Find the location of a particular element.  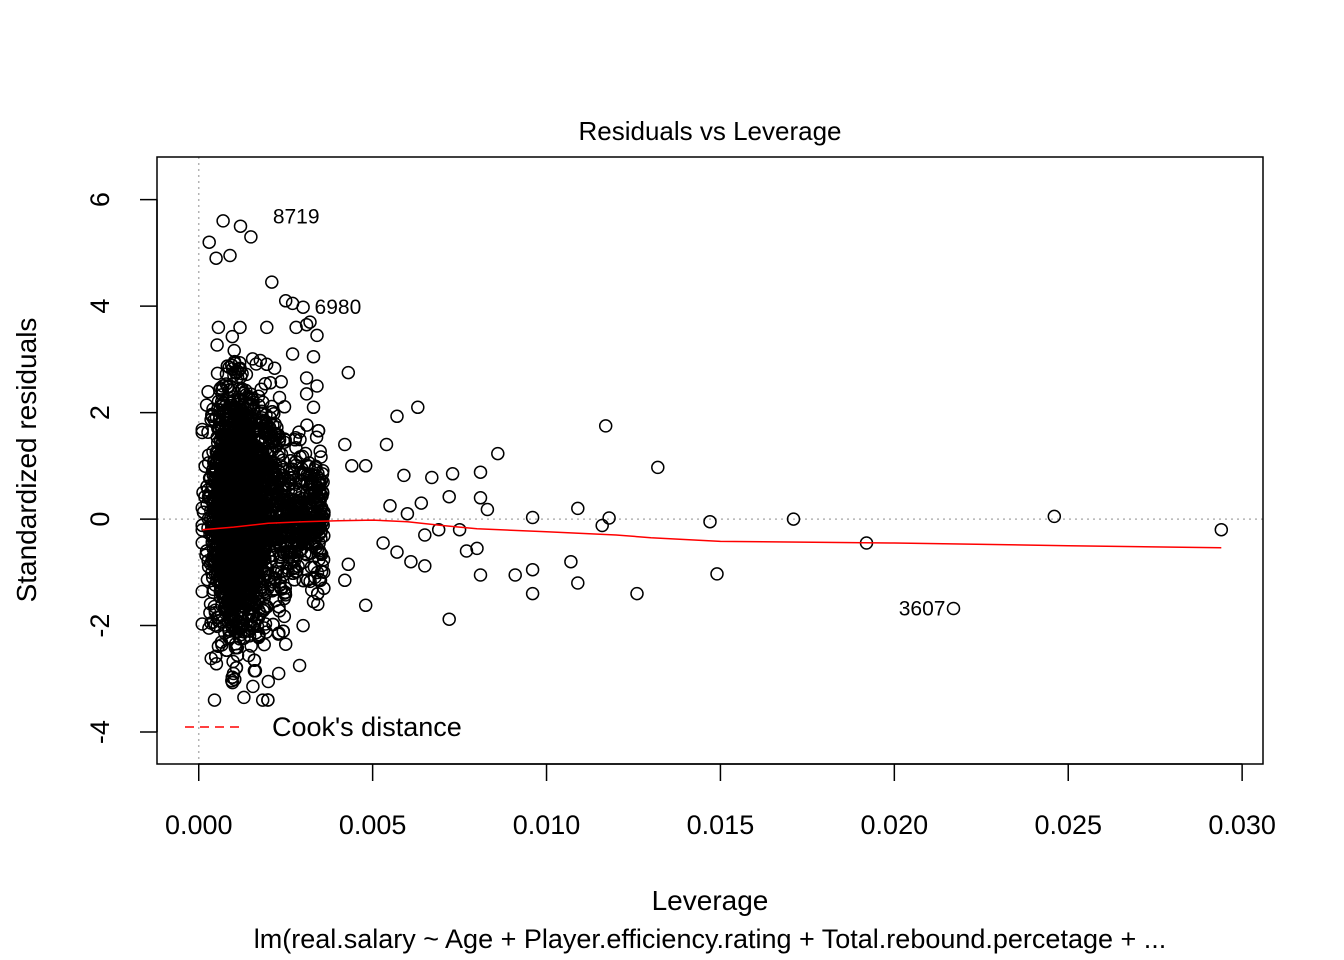

x-tick-label: 0.010 is located at coordinates (547, 825).